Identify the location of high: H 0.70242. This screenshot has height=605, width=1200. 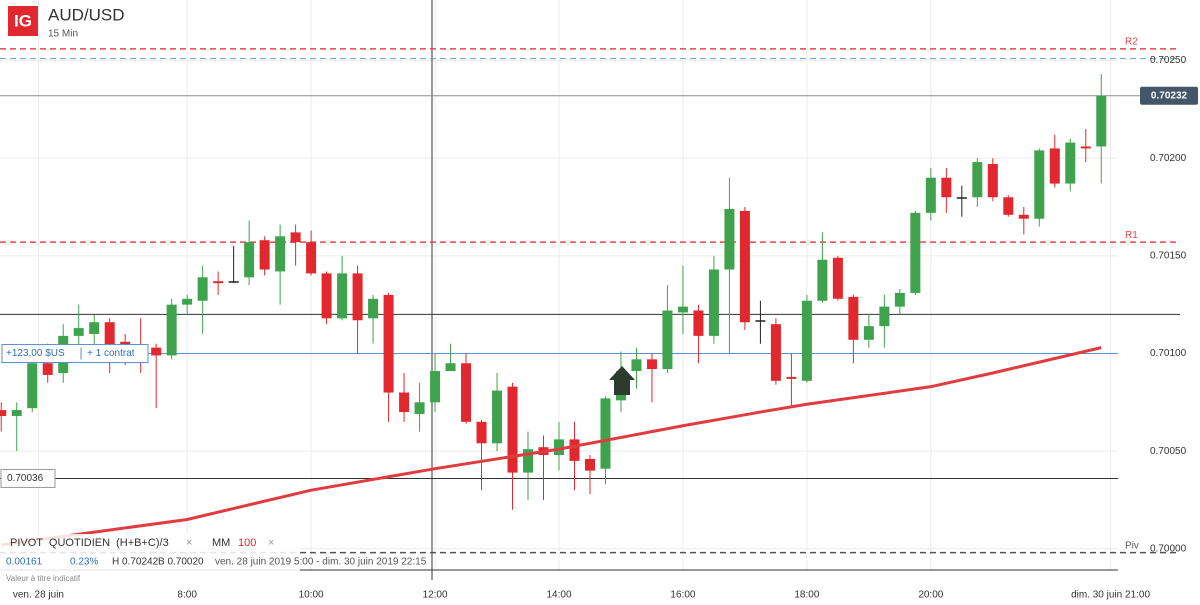
(135, 562).